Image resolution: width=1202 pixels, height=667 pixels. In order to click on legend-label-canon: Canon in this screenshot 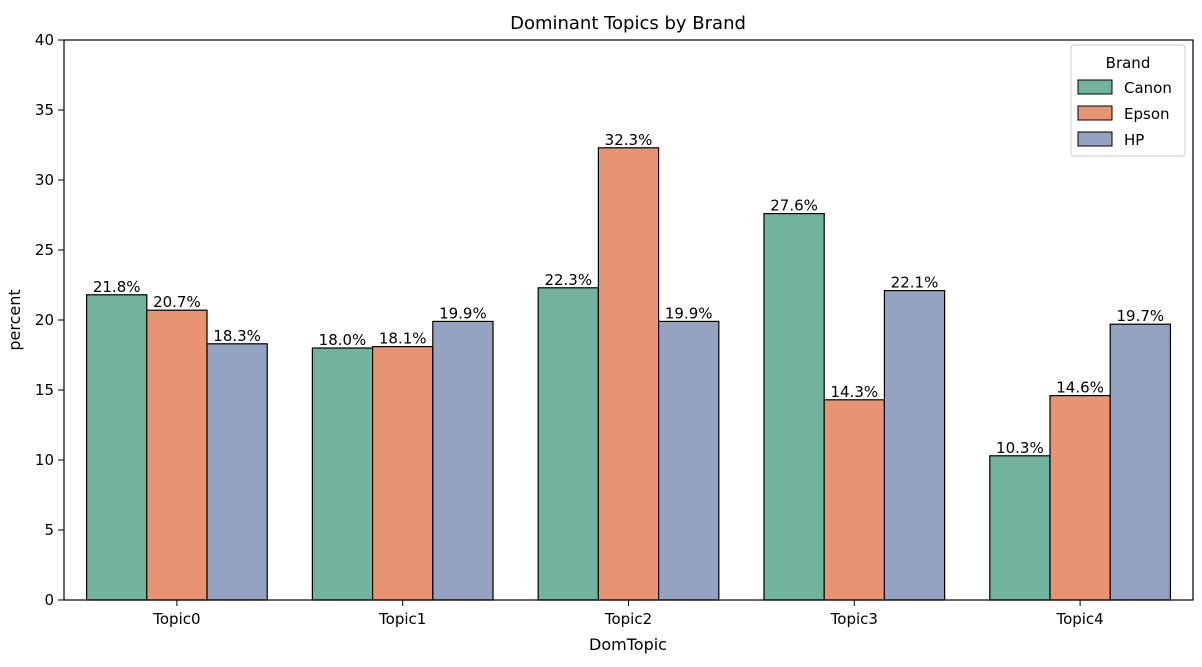, I will do `click(1148, 88)`.